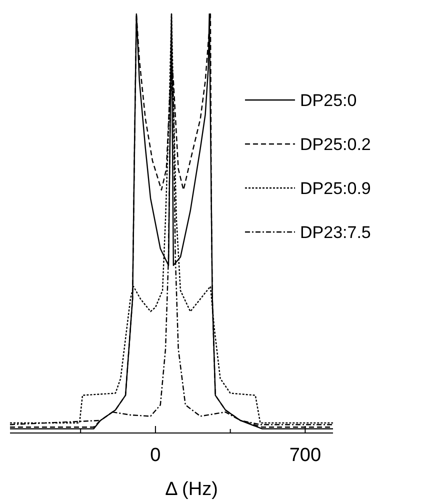  I want to click on x-tick-label: 700, so click(305, 455).